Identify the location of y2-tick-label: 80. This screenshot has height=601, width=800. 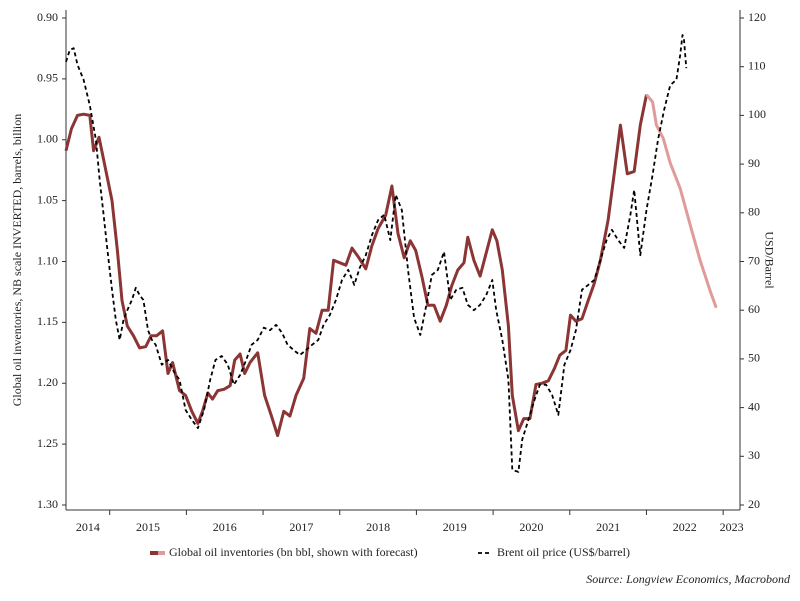
(754, 212).